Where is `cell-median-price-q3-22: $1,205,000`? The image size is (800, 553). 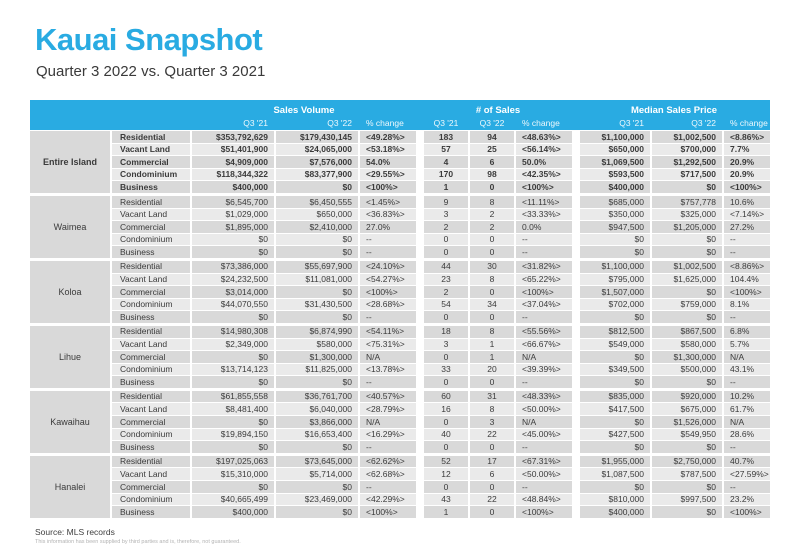
cell-median-price-q3-22: $1,205,000 is located at coordinates (687, 227).